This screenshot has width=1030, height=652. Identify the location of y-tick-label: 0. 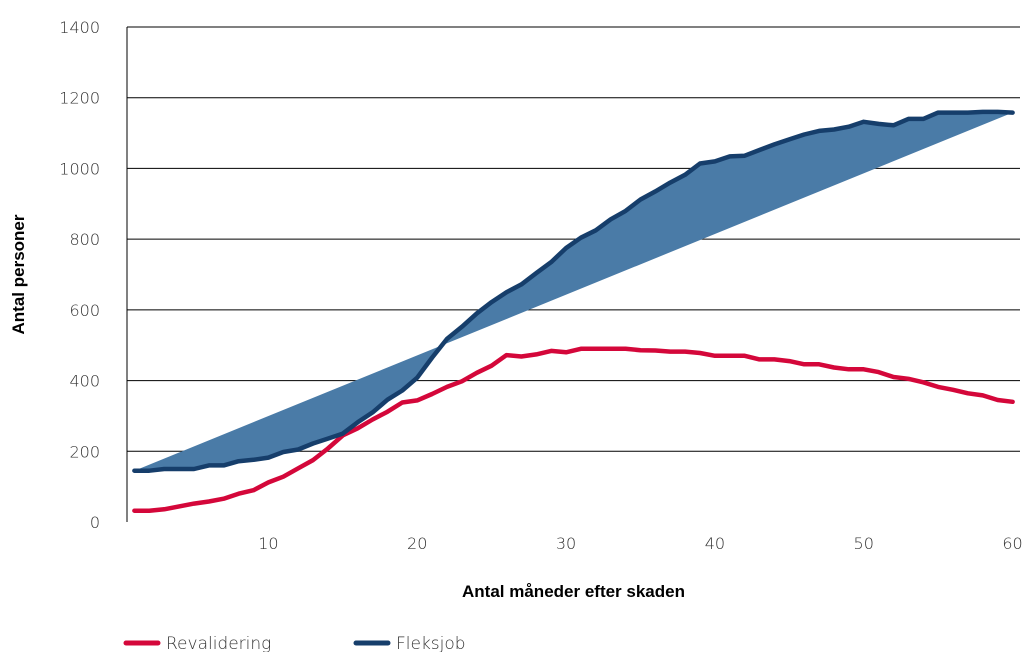
(95, 522).